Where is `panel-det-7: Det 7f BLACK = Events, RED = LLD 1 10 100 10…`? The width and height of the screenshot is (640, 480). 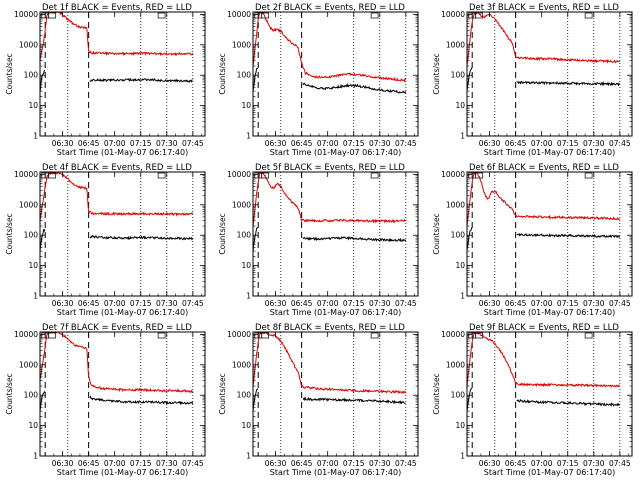 panel-det-7: Det 7f BLACK = Events, RED = LLD 1 10 100 10… is located at coordinates (105, 400).